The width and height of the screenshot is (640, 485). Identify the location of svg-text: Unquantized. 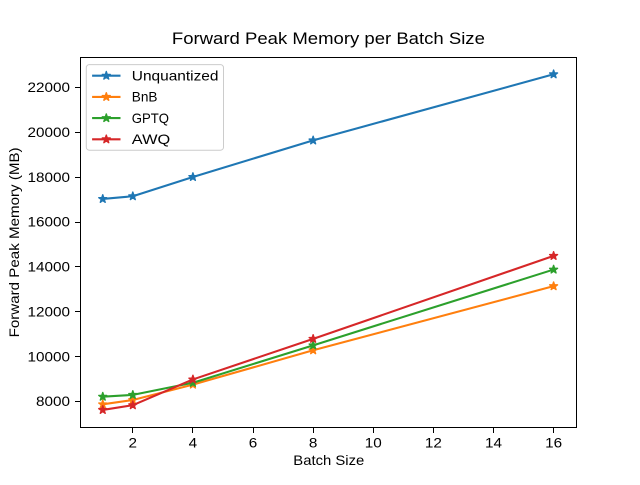
(175, 75).